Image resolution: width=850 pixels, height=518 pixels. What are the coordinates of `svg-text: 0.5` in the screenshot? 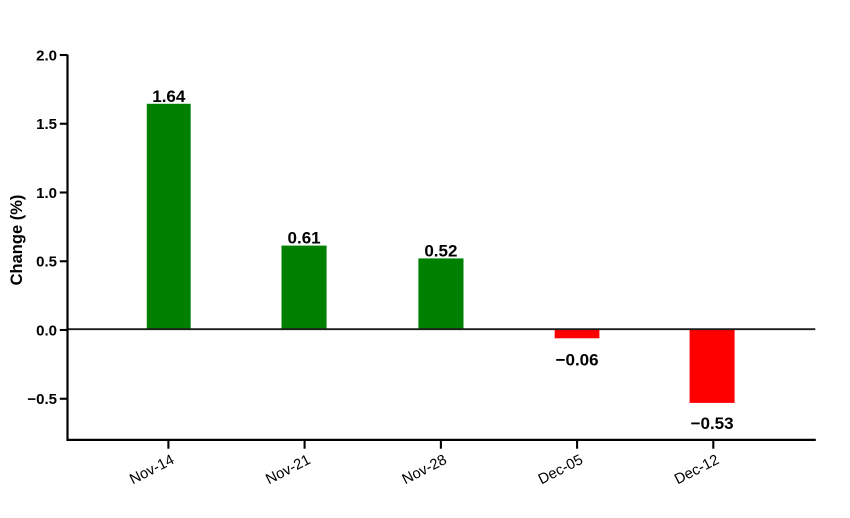 It's located at (46, 262).